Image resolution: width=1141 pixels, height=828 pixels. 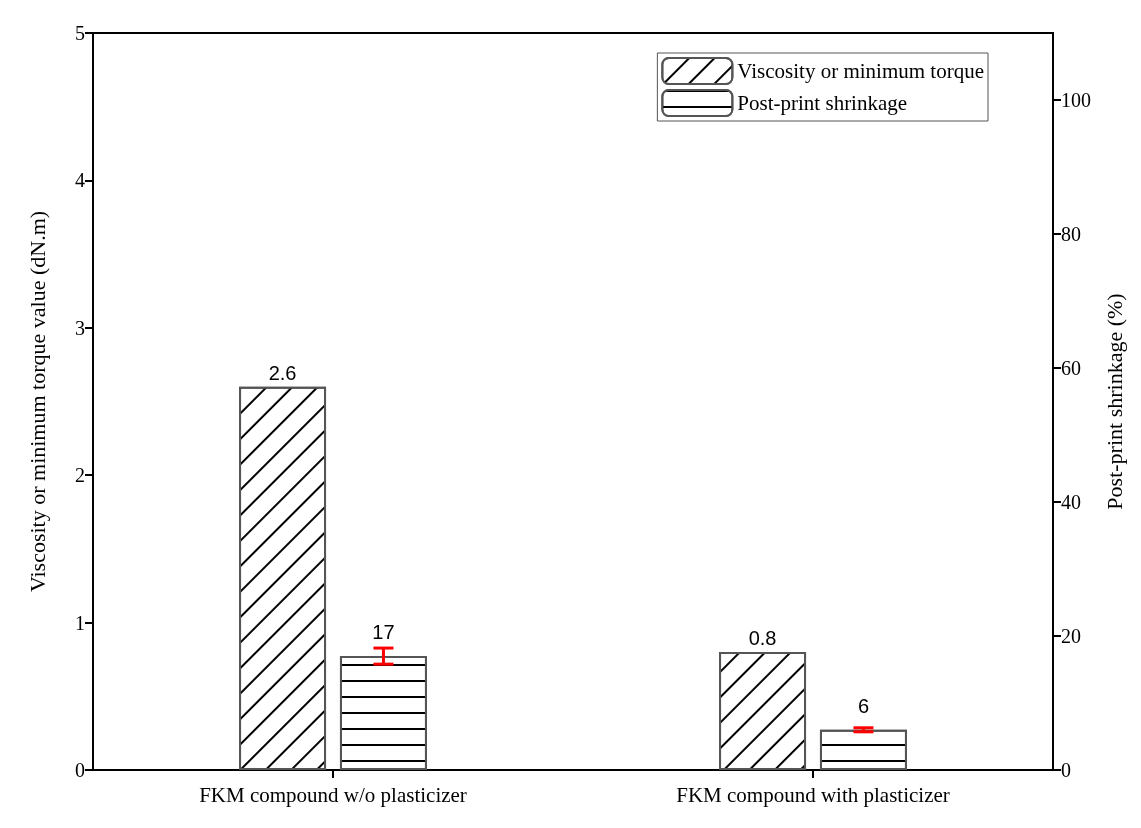 What do you see at coordinates (80, 33) in the screenshot?
I see `y-tick-label: 5` at bounding box center [80, 33].